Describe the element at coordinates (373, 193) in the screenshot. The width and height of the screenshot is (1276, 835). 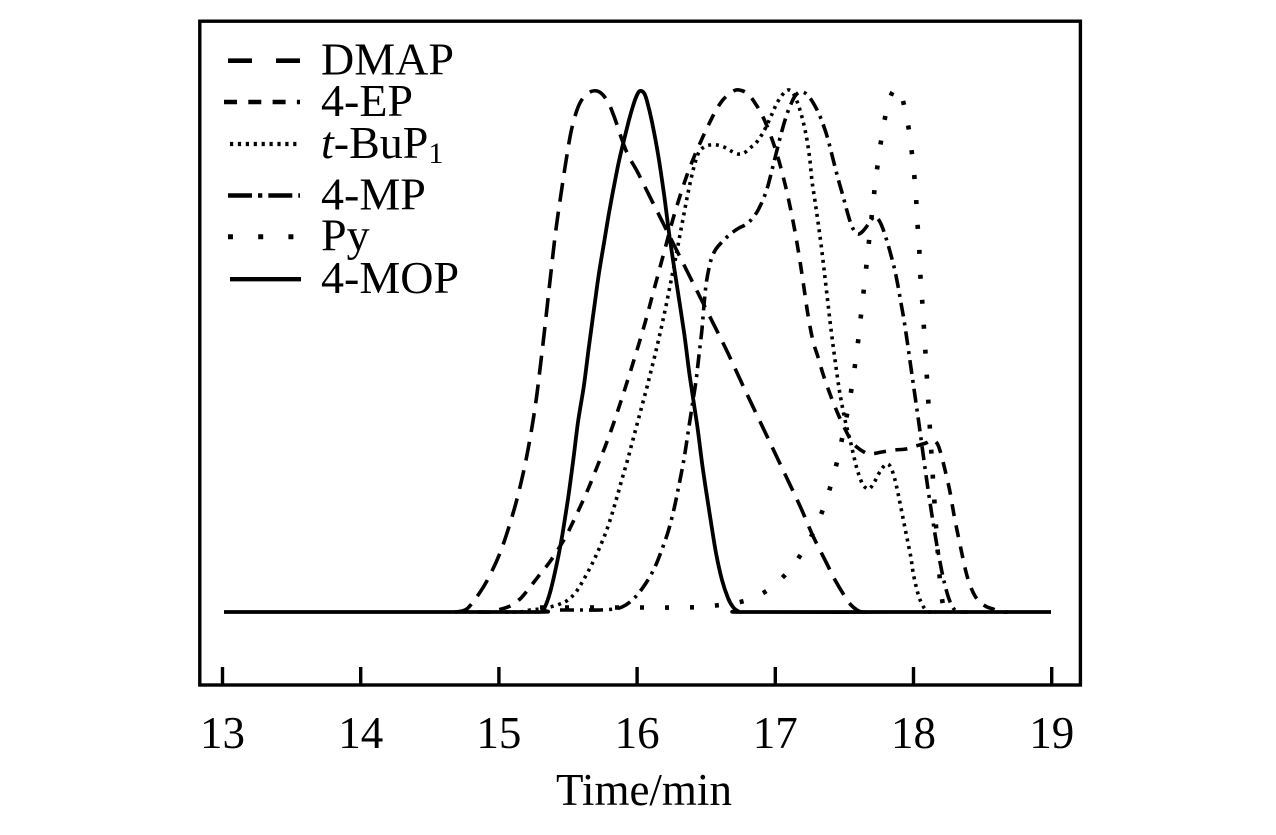
I see `svg-text: 4-MP` at that location.